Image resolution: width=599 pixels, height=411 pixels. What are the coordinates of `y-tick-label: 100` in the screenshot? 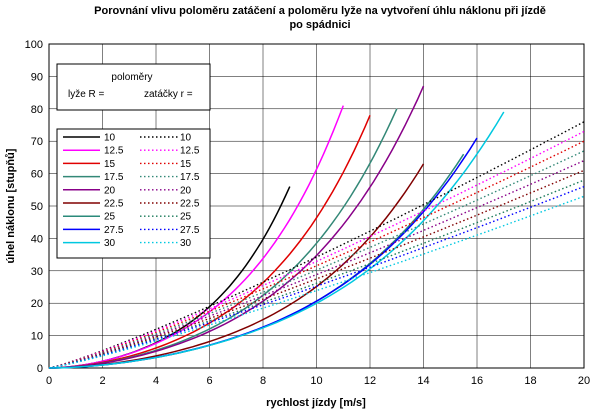 It's located at (34, 45).